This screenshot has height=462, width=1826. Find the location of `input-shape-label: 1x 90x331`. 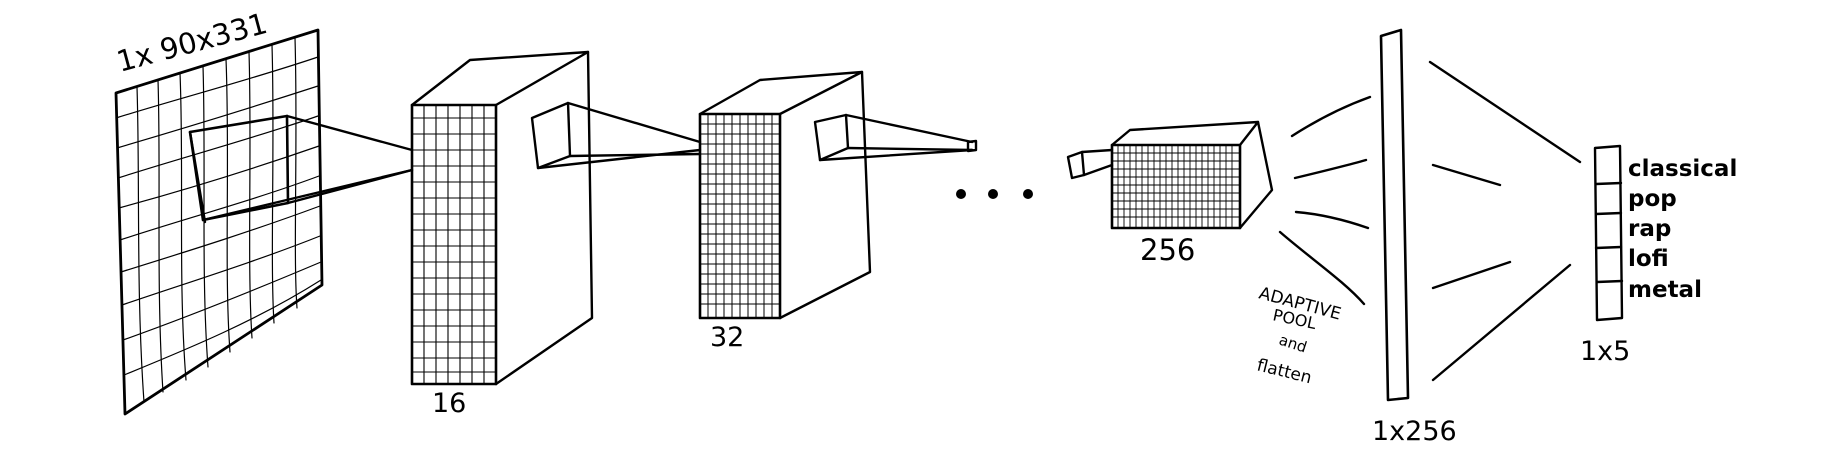

input-shape-label: 1x 90x331 is located at coordinates (192, 42).